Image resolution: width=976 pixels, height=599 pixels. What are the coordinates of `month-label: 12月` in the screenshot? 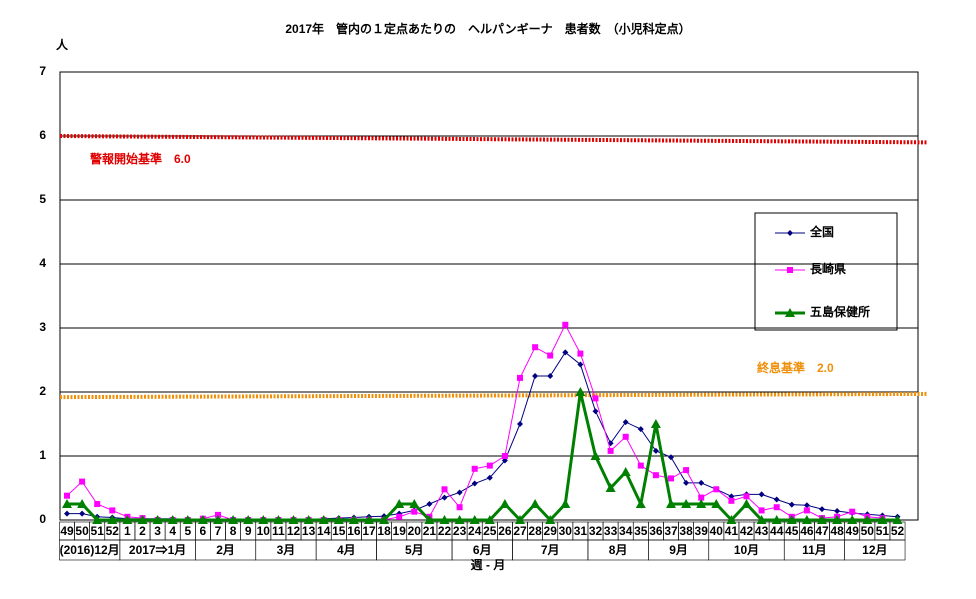 It's located at (874, 550).